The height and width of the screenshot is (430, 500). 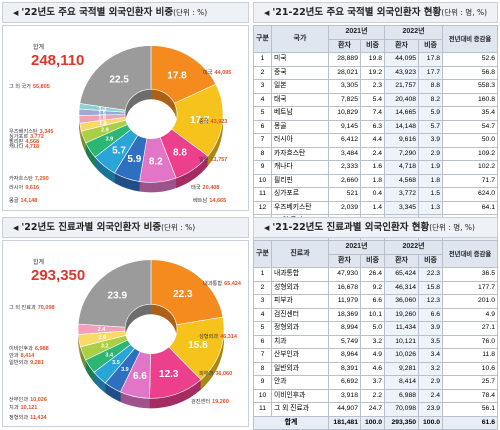 What do you see at coordinates (38, 418) in the screenshot?
I see `category-count-label: 11,434` at bounding box center [38, 418].